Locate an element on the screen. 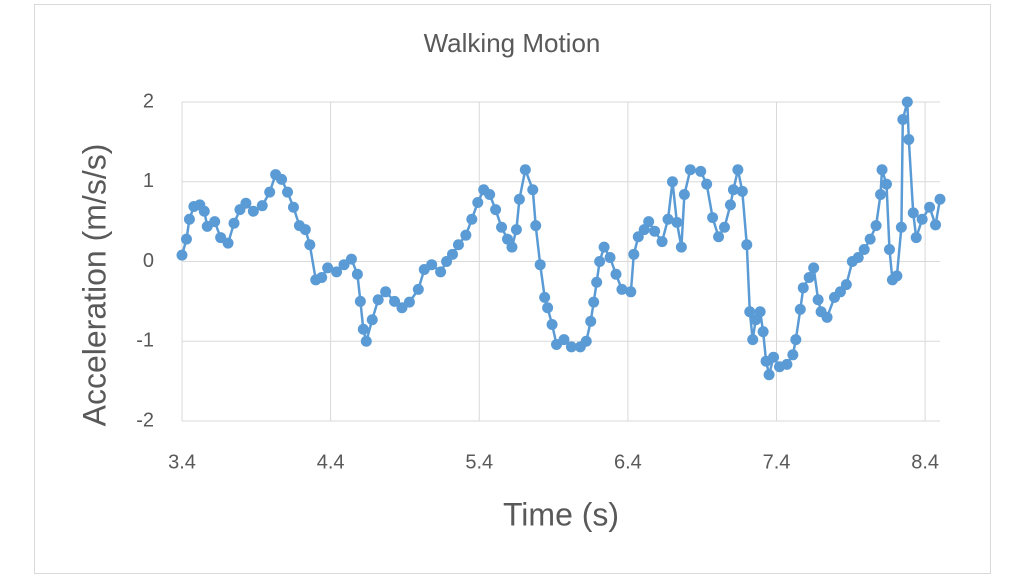 The image size is (1024, 576). x-tick-label: 4.4 is located at coordinates (331, 462).